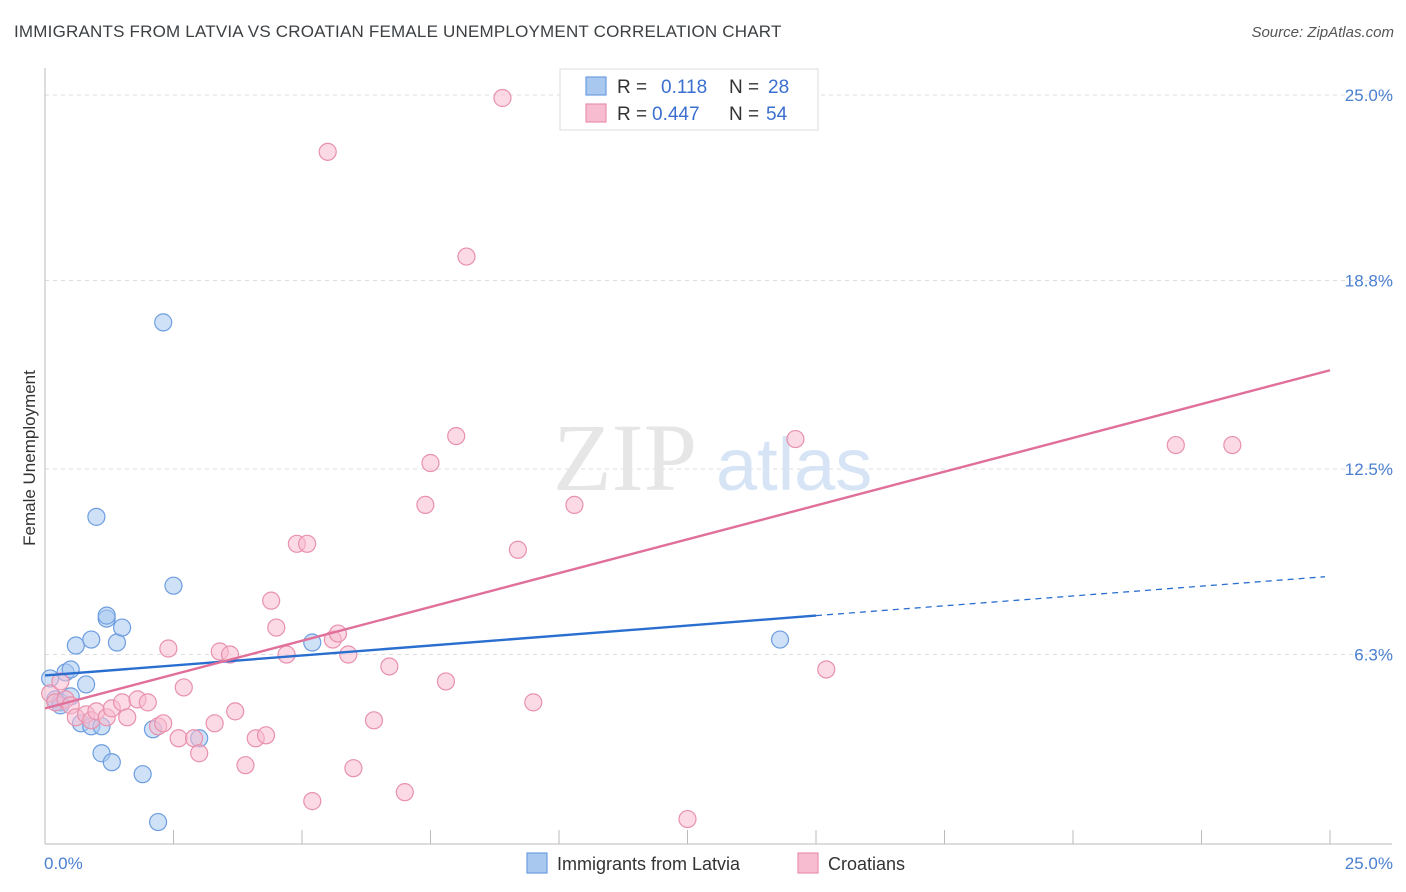 The width and height of the screenshot is (1406, 892). Describe the element at coordinates (676, 114) in the screenshot. I see `legend-r-value-1: 0.447` at that location.